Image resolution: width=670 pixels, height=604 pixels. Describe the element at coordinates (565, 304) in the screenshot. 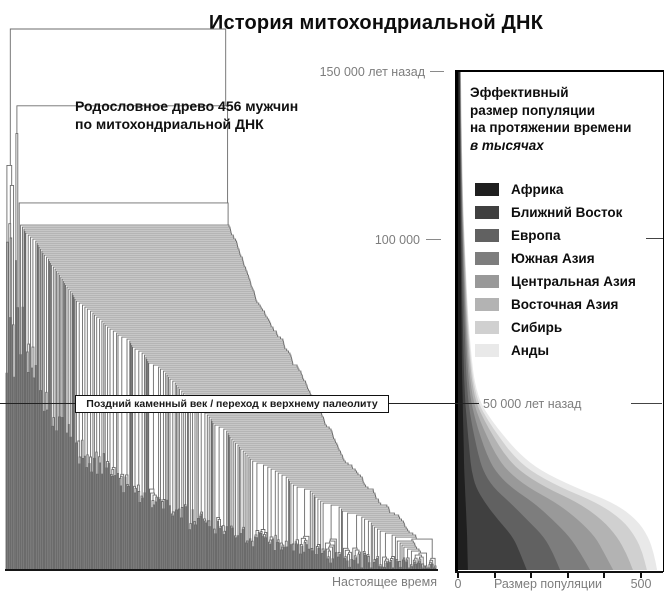

I see `legend-label: Восточная Азия` at that location.